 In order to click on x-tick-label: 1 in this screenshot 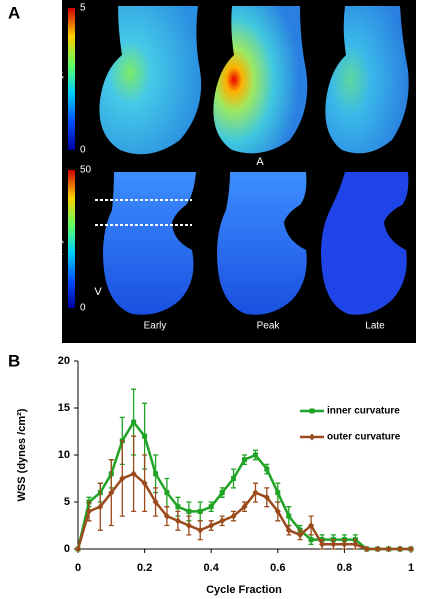, I will do `click(411, 568)`.